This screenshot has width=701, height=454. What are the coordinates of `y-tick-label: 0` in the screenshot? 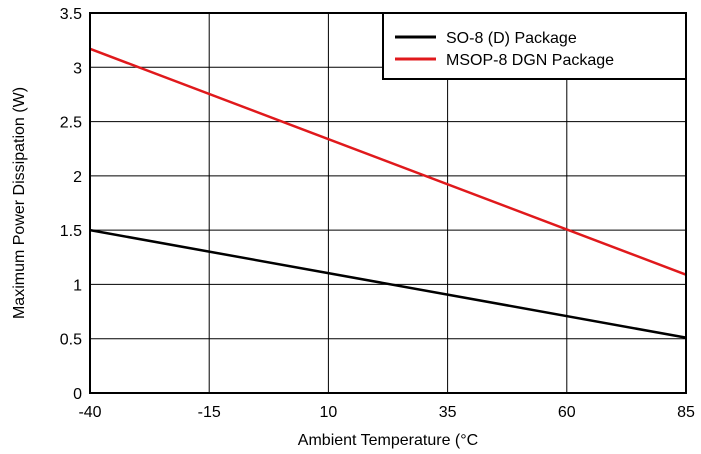 It's located at (77, 394).